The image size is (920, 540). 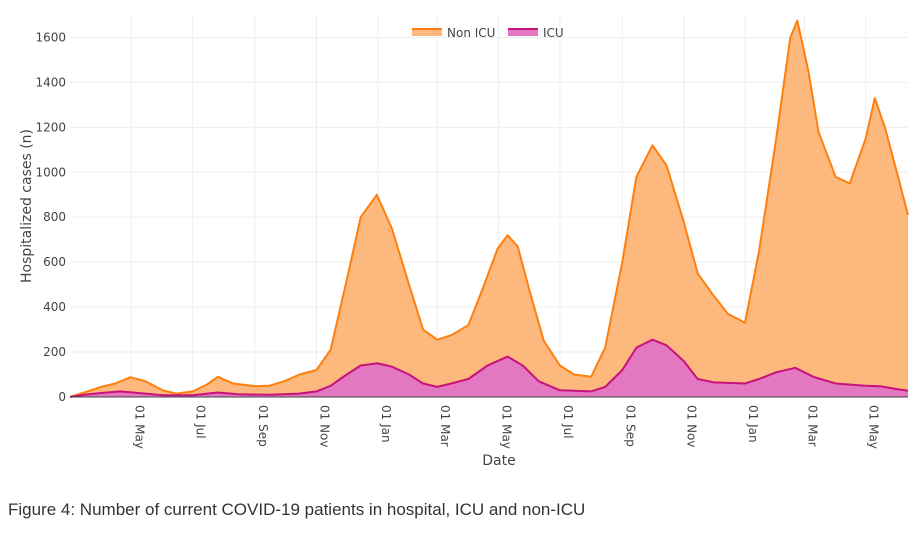 I want to click on y-axis-ticks: 0 200 400 600 800 1000 1200 1400 1600, so click(x=50, y=217).